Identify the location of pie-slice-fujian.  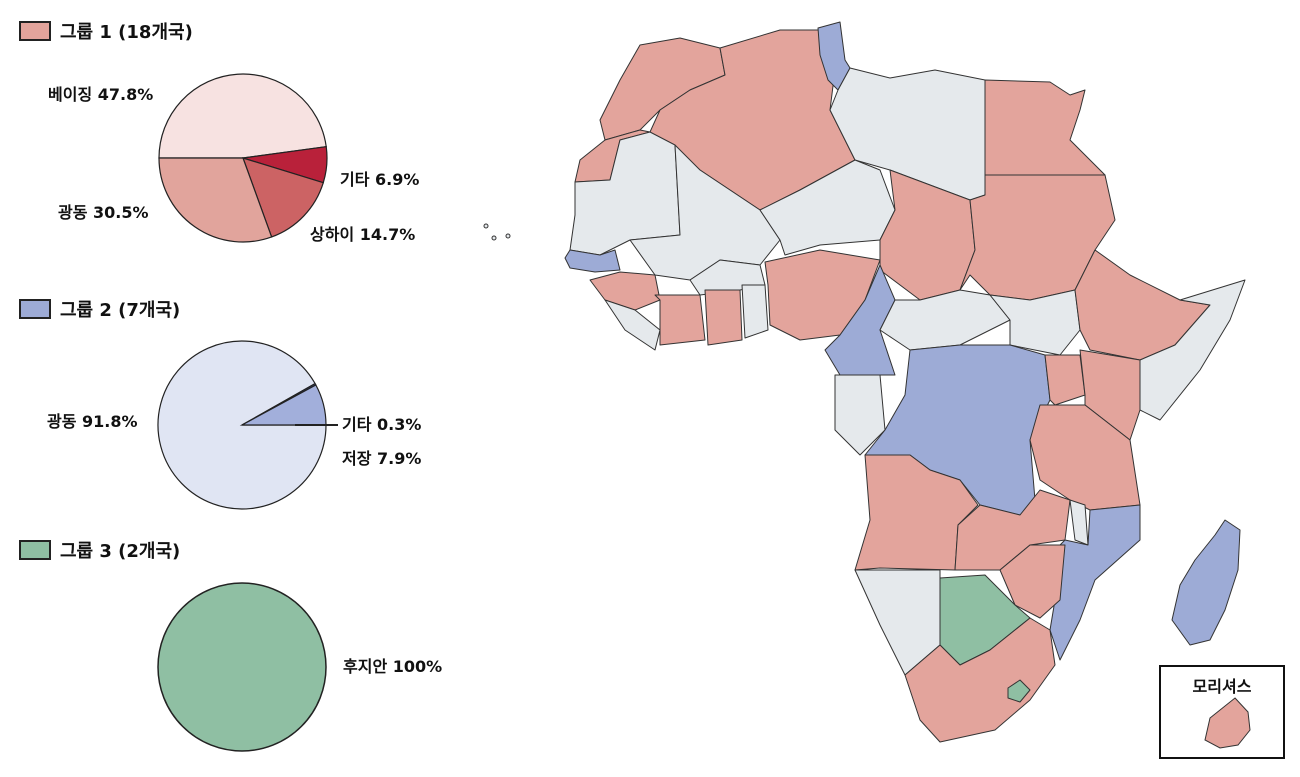
(242, 667).